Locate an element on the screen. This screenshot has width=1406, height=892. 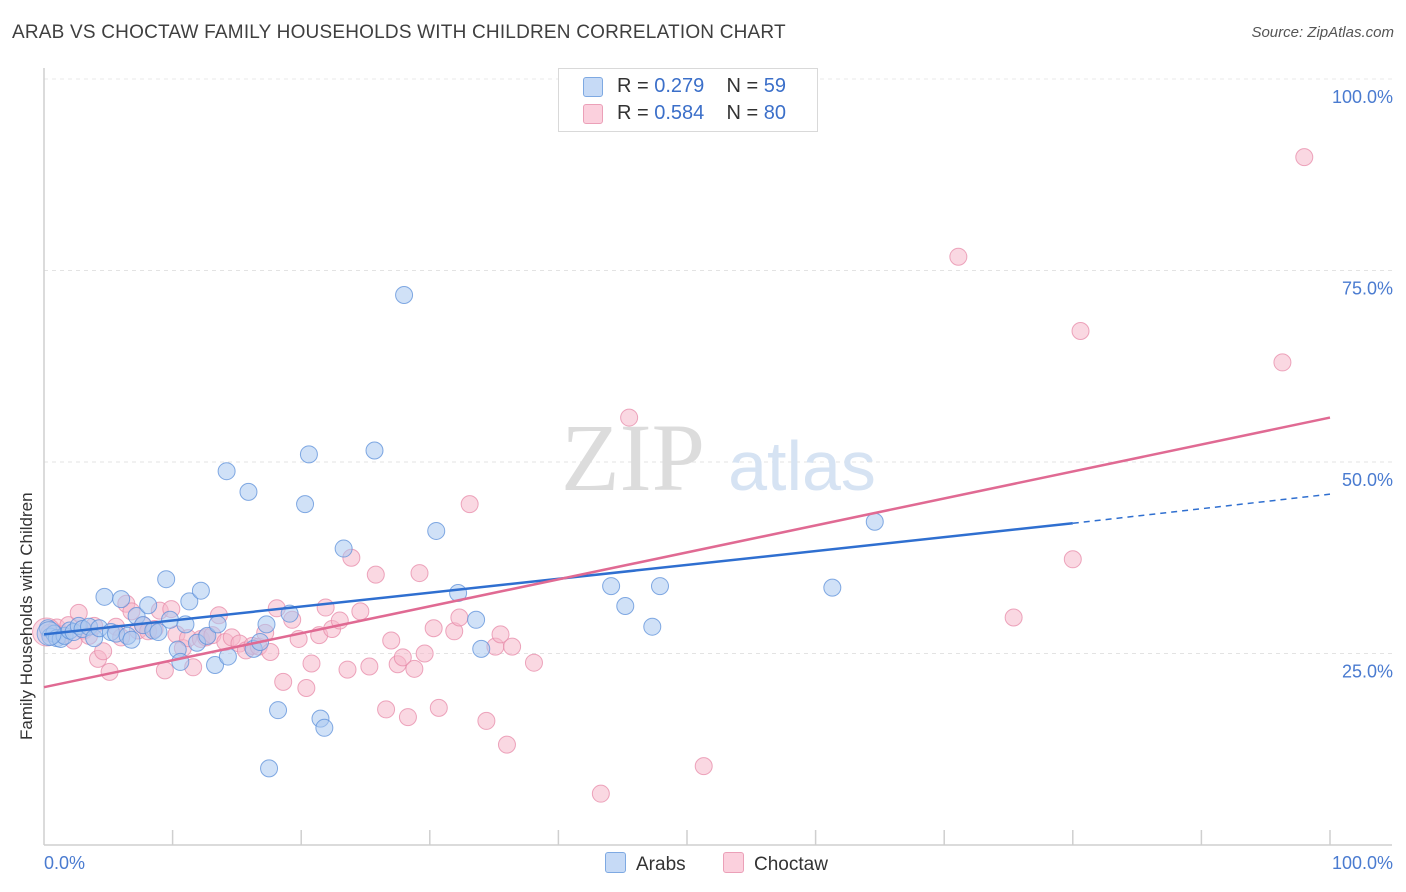
stats-swatch-choctaw is located at coordinates (593, 114).